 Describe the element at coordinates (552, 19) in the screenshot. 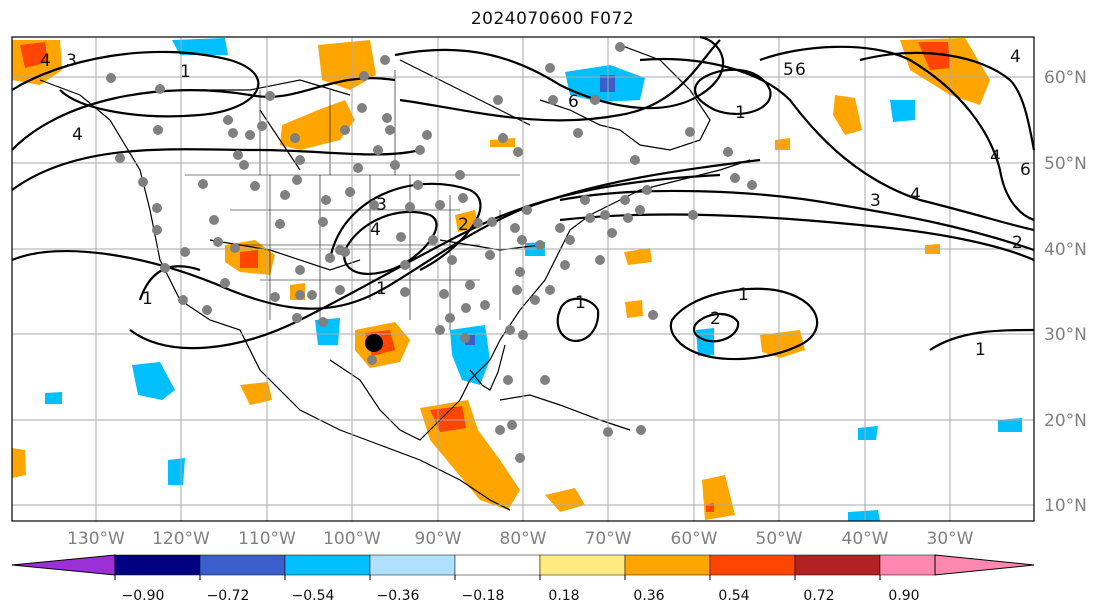

I see `map-title: 2024070600 F072` at that location.